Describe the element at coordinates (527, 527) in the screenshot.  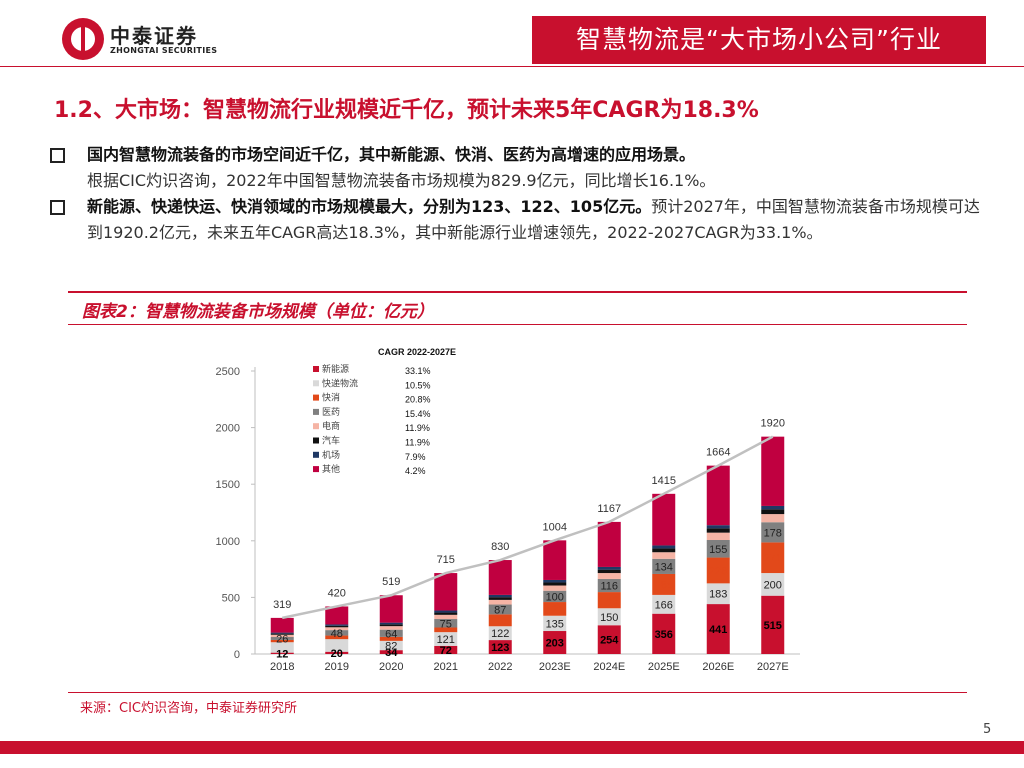
I see `total-trend-line` at that location.